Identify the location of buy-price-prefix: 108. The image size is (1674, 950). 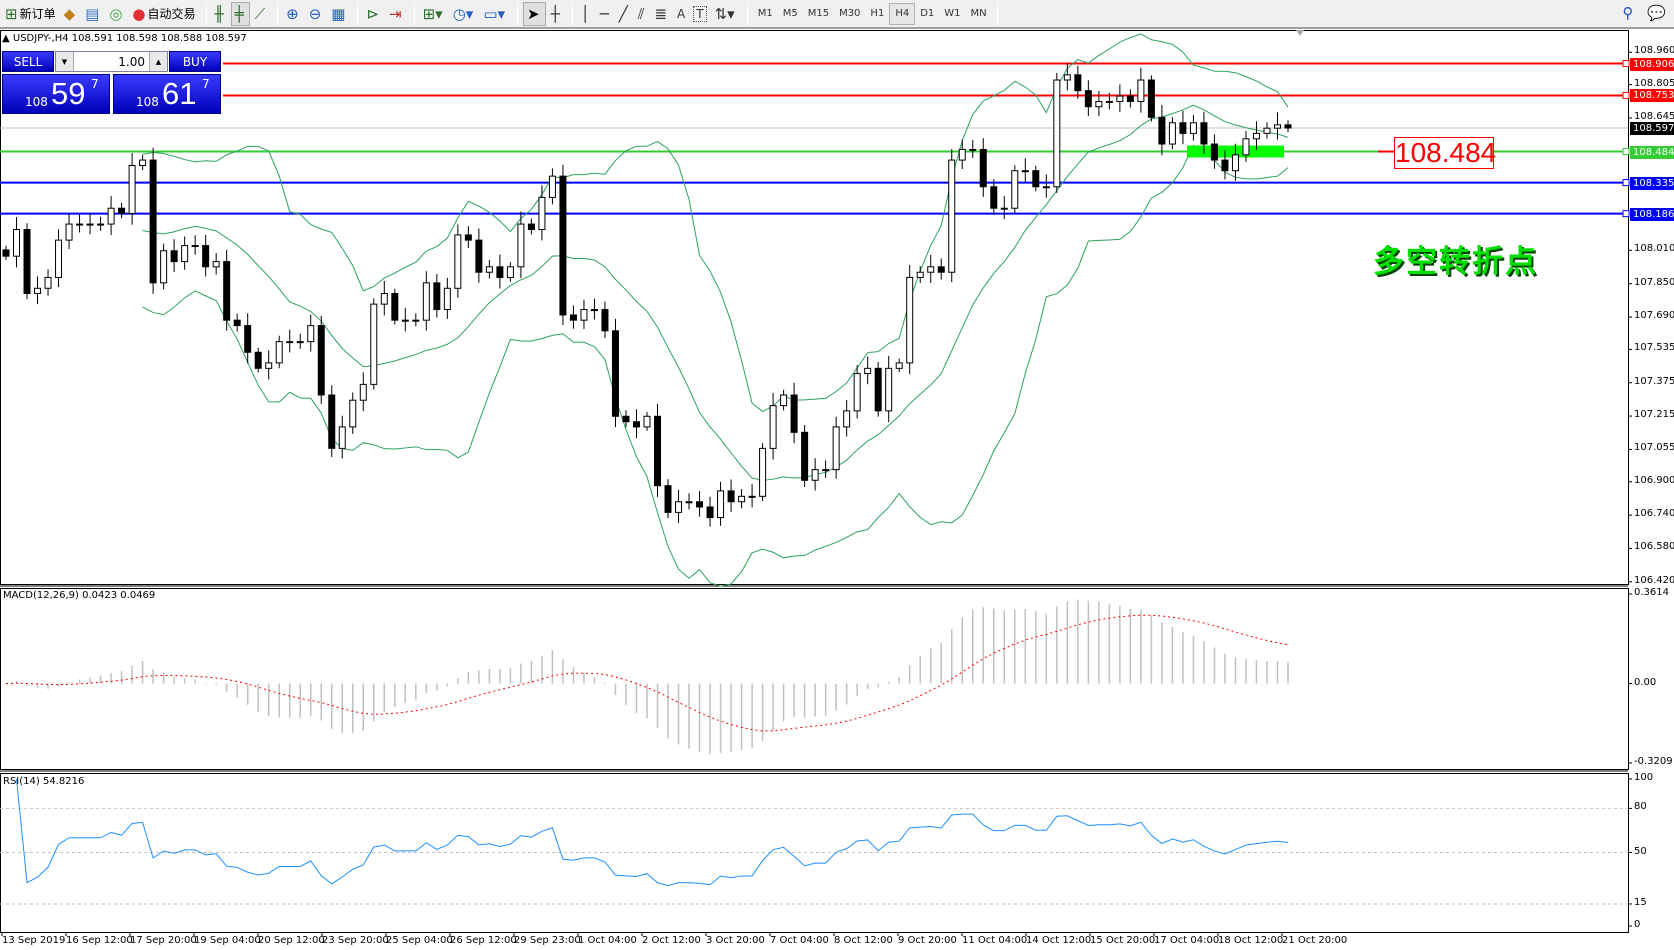
(147, 102).